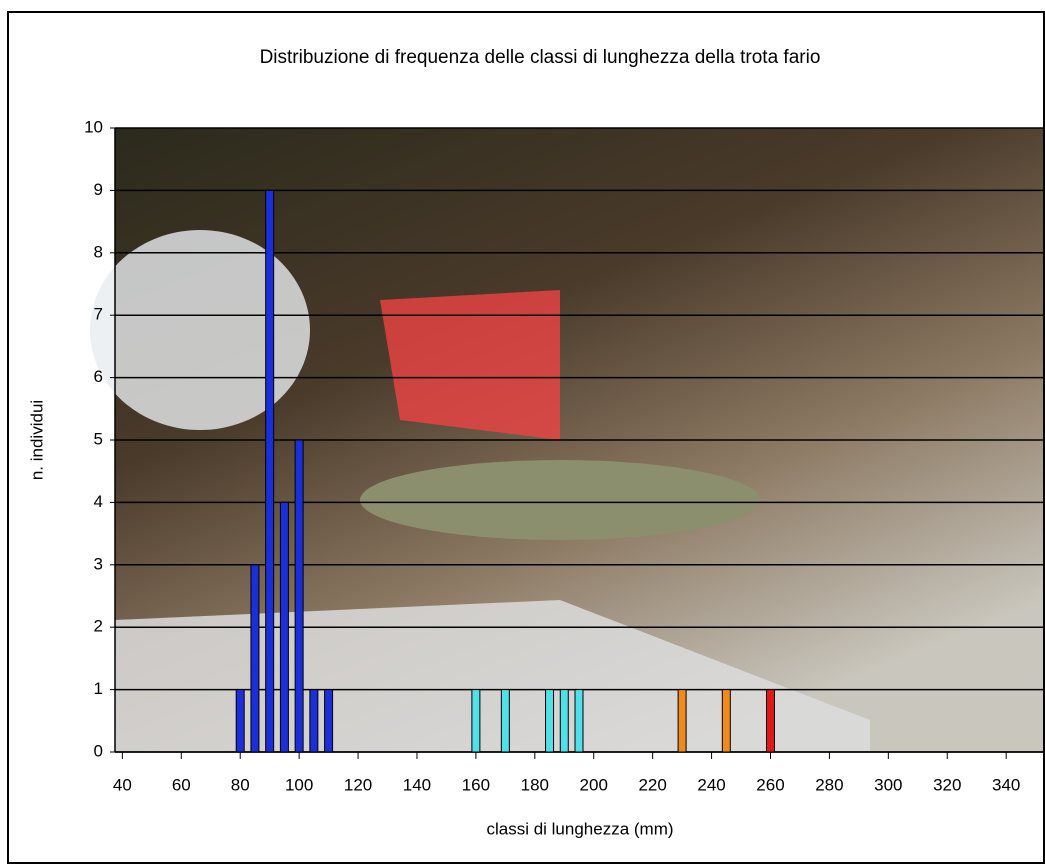 This screenshot has height=864, width=1045. I want to click on x-tick-label: 340, so click(1006, 784).